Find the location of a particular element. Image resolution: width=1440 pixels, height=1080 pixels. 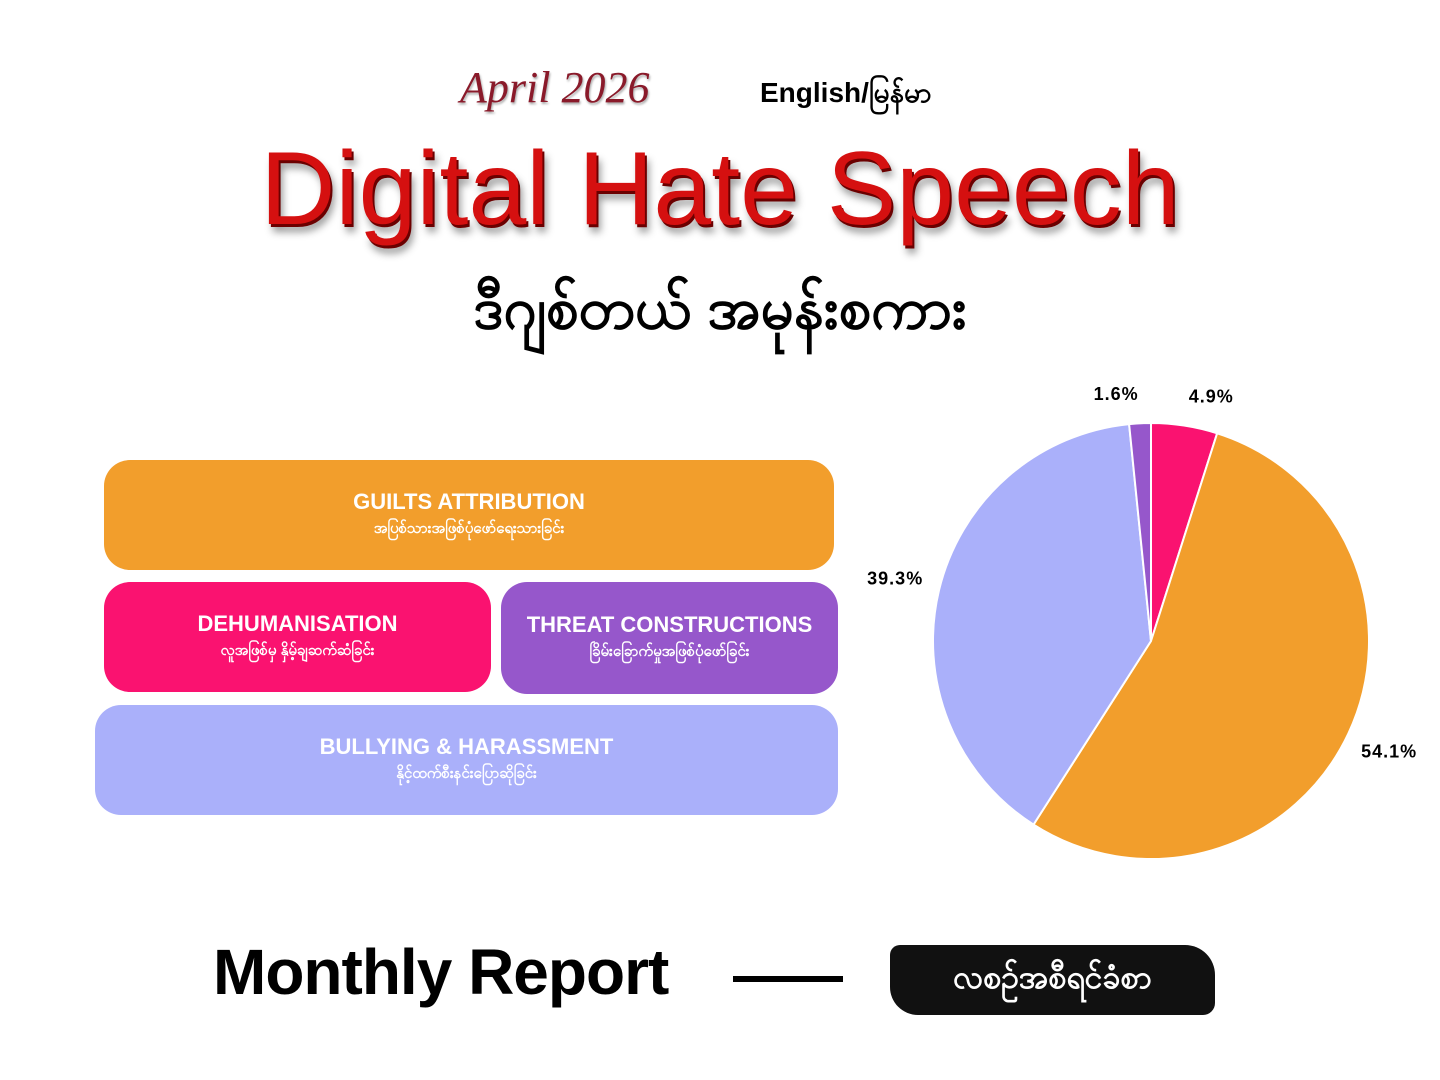

dash is located at coordinates (788, 979).